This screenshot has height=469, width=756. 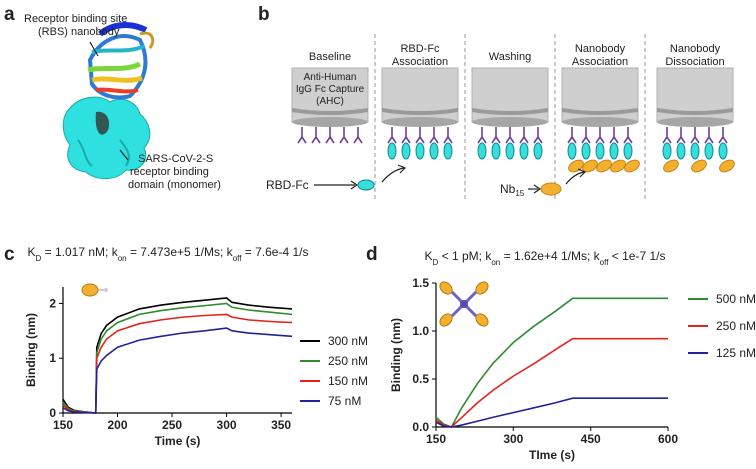 What do you see at coordinates (420, 283) in the screenshot?
I see `y-tick-label: 1.5` at bounding box center [420, 283].